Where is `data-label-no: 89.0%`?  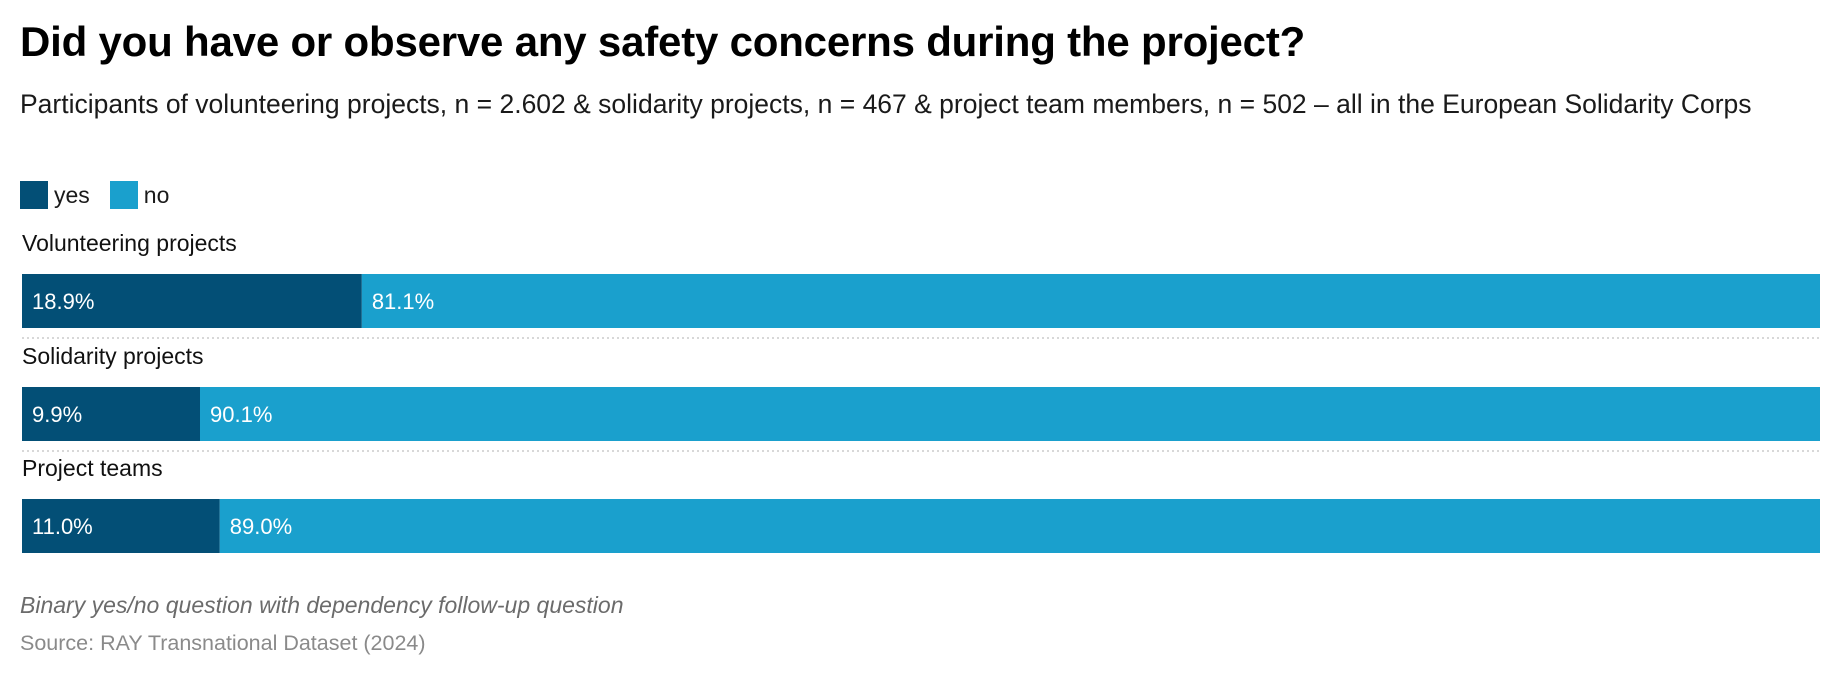
data-label-no: 89.0% is located at coordinates (261, 526).